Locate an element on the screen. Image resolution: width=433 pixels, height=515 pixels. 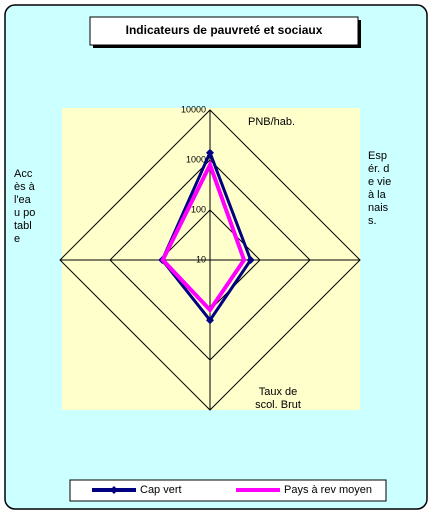
r-tick-label: 1000 is located at coordinates (196, 159).